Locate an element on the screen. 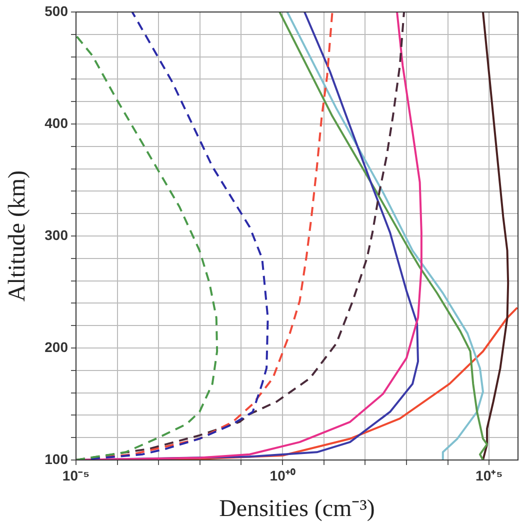 The height and width of the screenshot is (526, 521). y-tick-label: 100 is located at coordinates (56, 458).